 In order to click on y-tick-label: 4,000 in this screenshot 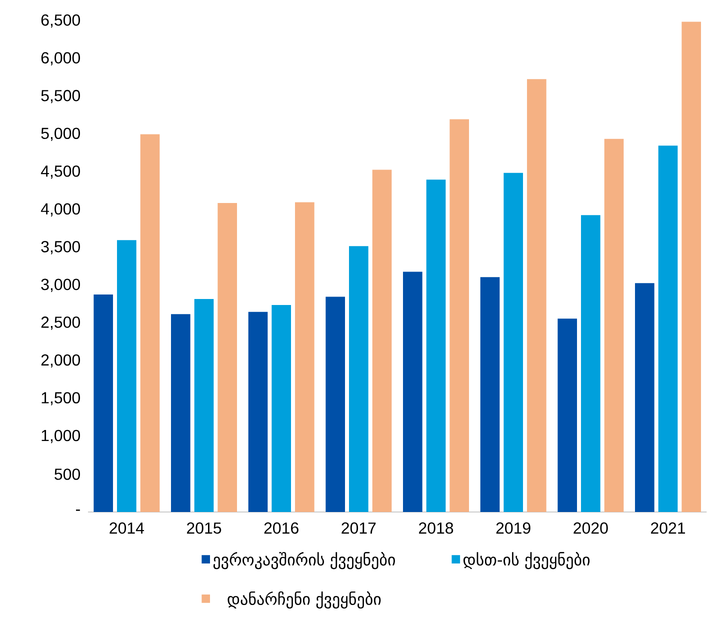, I will do `click(60, 209)`.